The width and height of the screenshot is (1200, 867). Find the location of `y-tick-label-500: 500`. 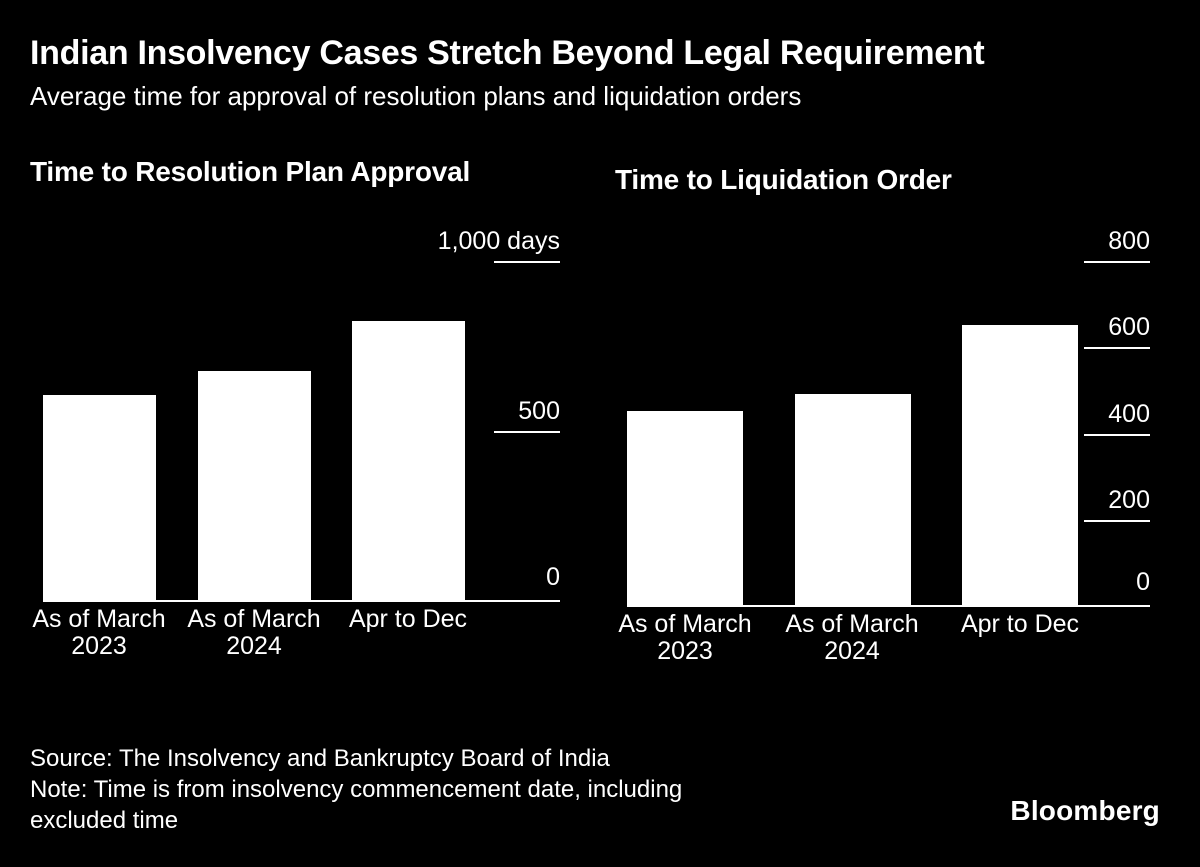

y-tick-label-500: 500 is located at coordinates (539, 411).